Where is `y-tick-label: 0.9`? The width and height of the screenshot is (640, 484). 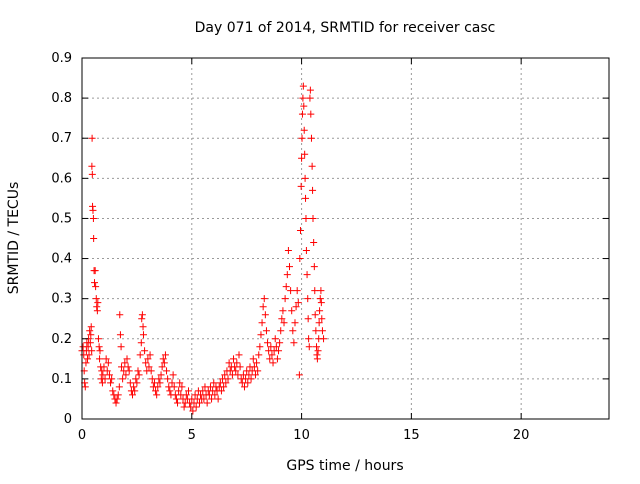
y-tick-label: 0.9 is located at coordinates (61, 58).